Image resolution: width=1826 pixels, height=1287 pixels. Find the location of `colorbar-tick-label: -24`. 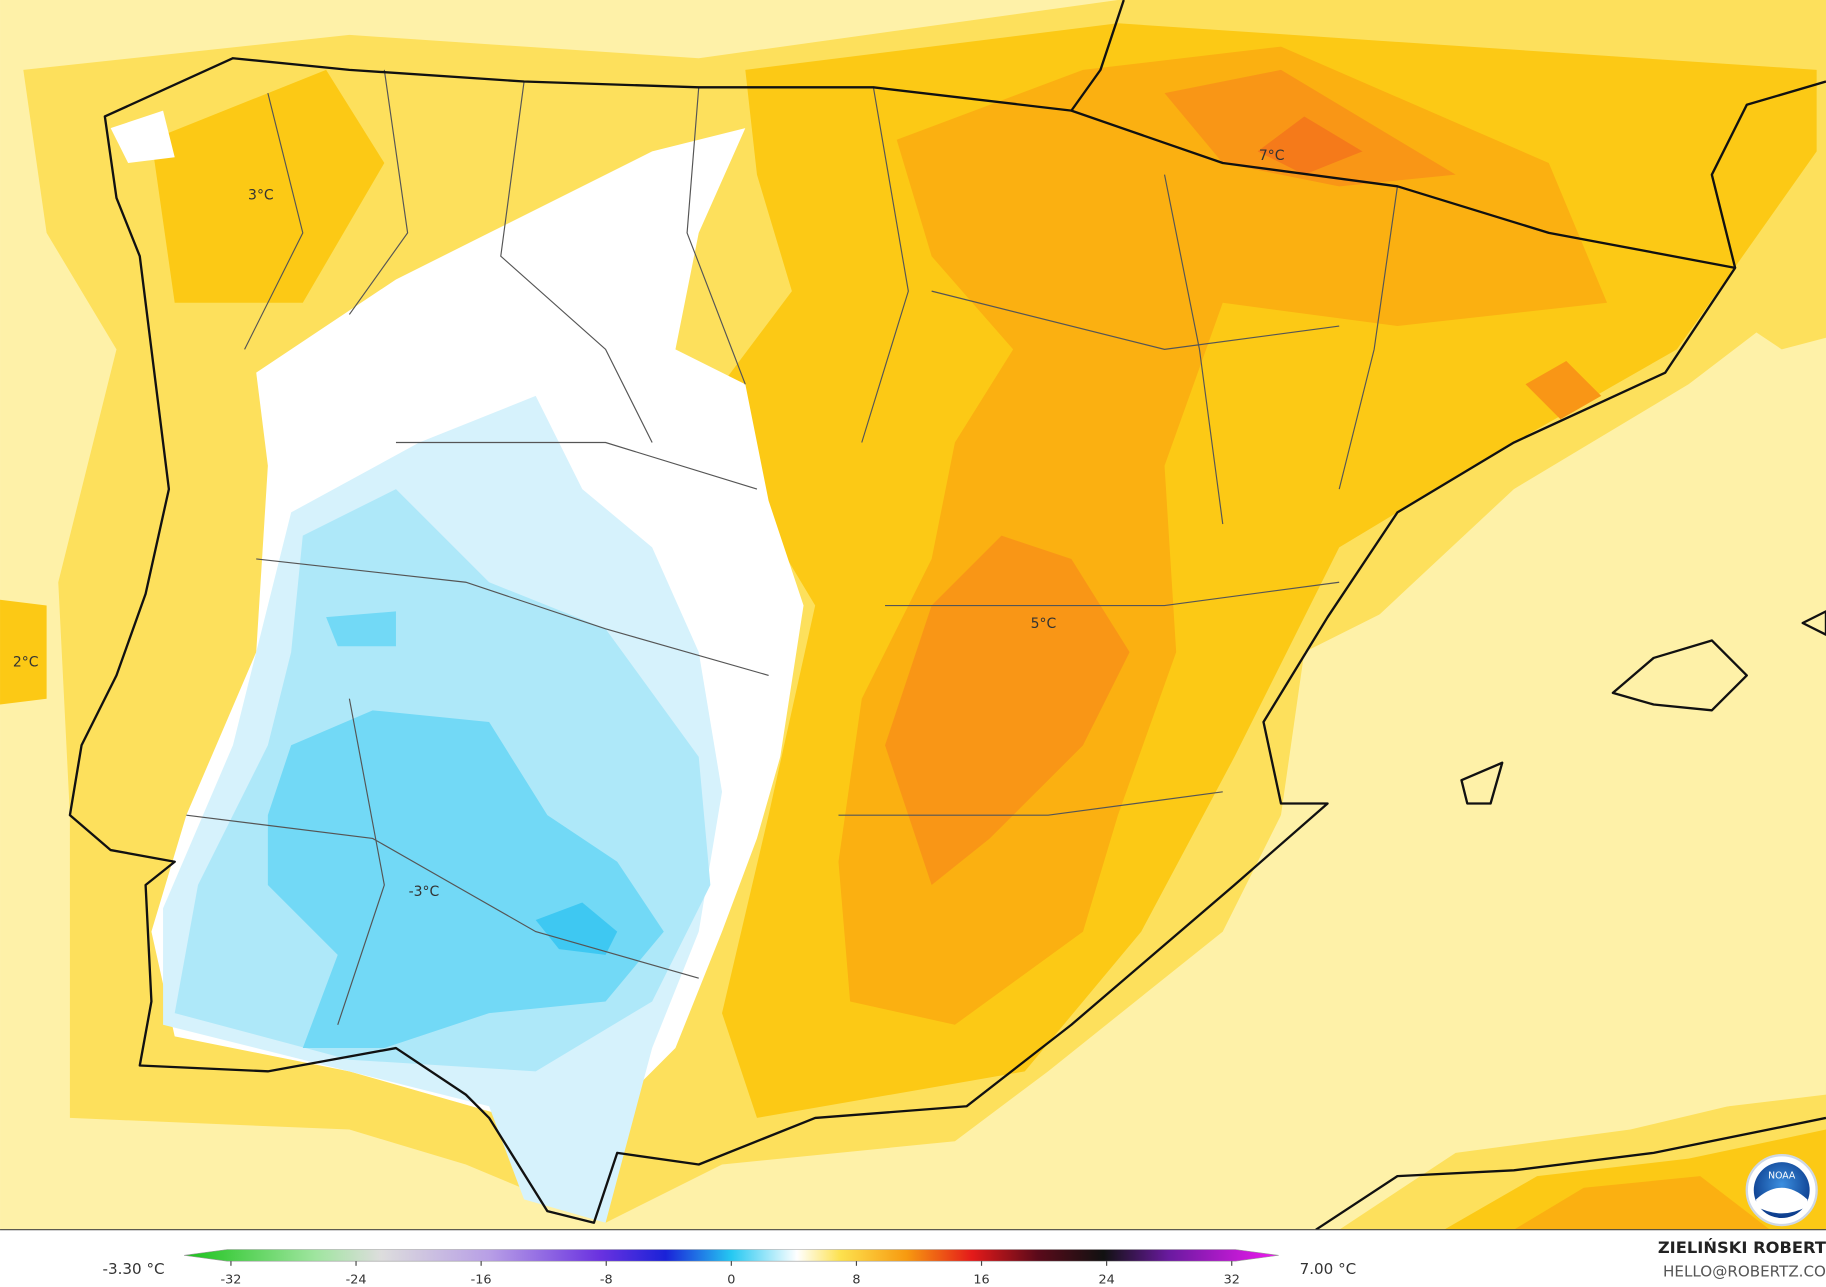

colorbar-tick-label: -24 is located at coordinates (356, 1279).